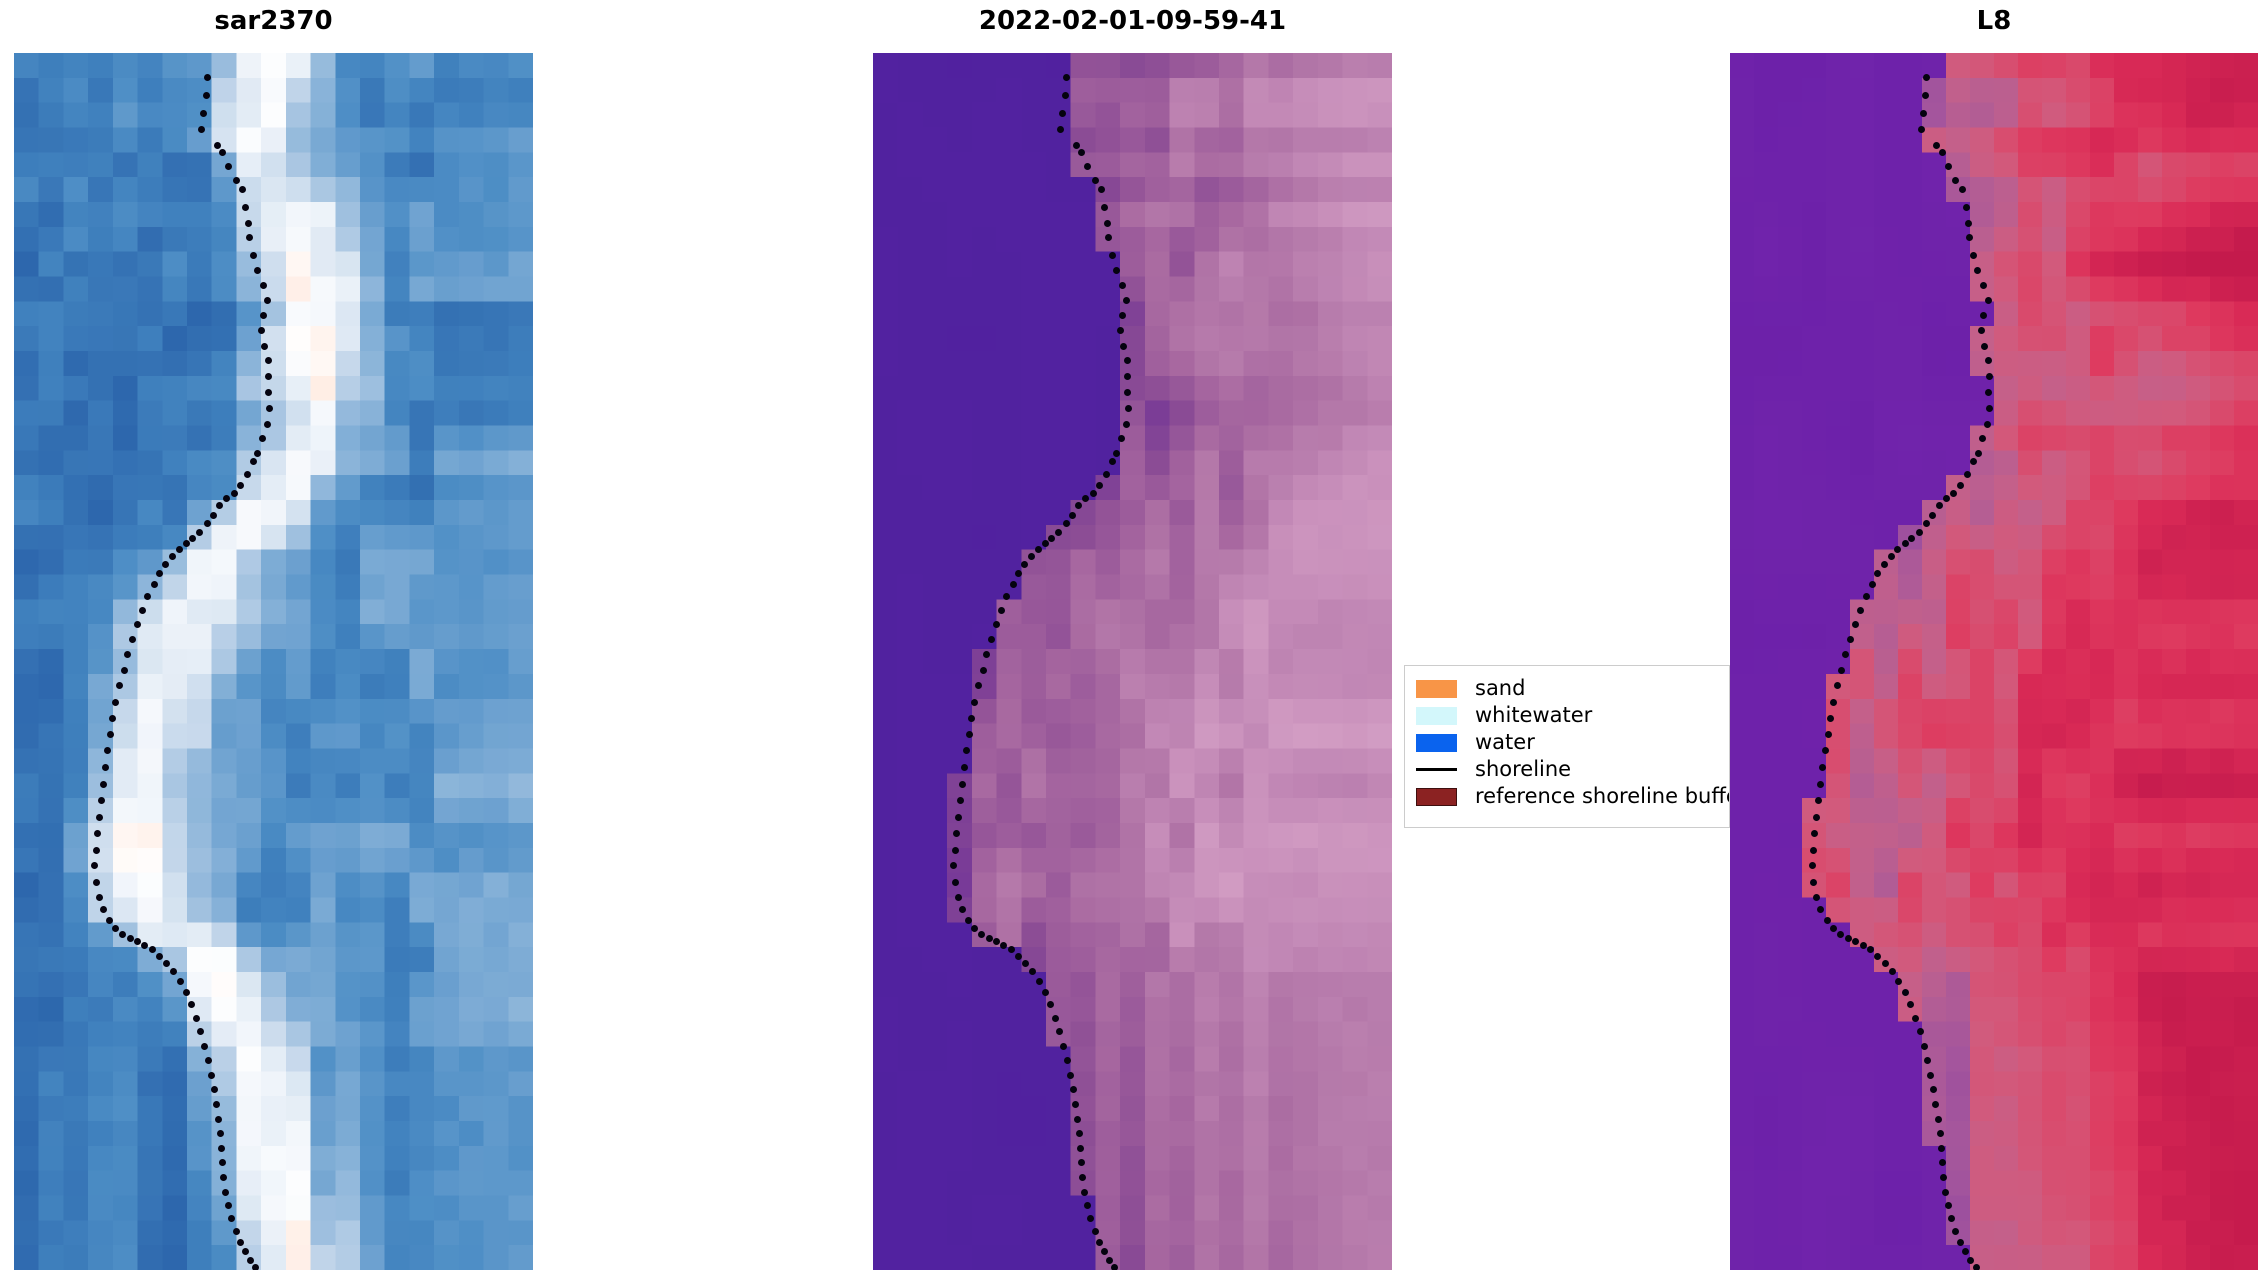 Image resolution: width=2262 pixels, height=1283 pixels. I want to click on legend-item-reference: reference shoreline buffer, so click(1572, 796).